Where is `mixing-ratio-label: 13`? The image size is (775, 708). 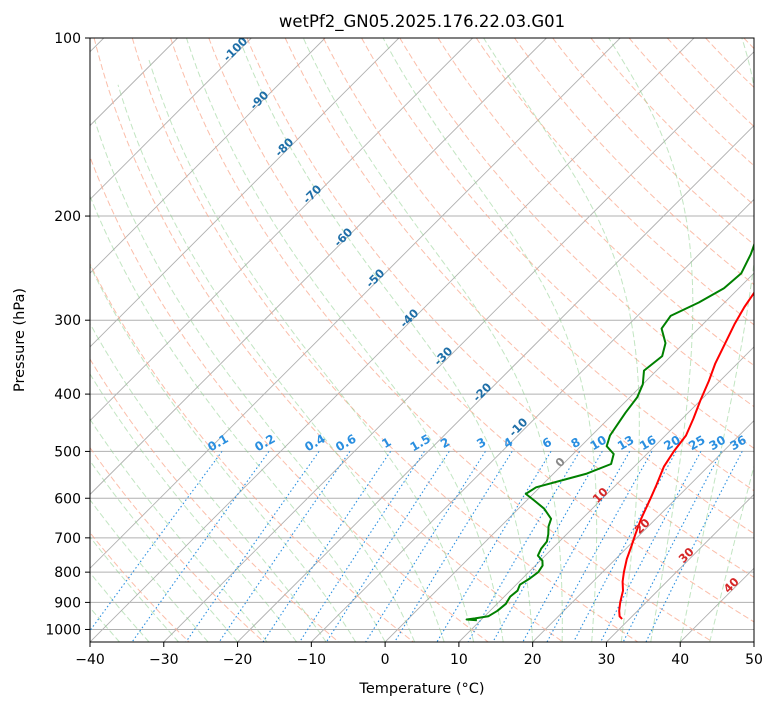 mixing-ratio-label: 13 is located at coordinates (625, 443).